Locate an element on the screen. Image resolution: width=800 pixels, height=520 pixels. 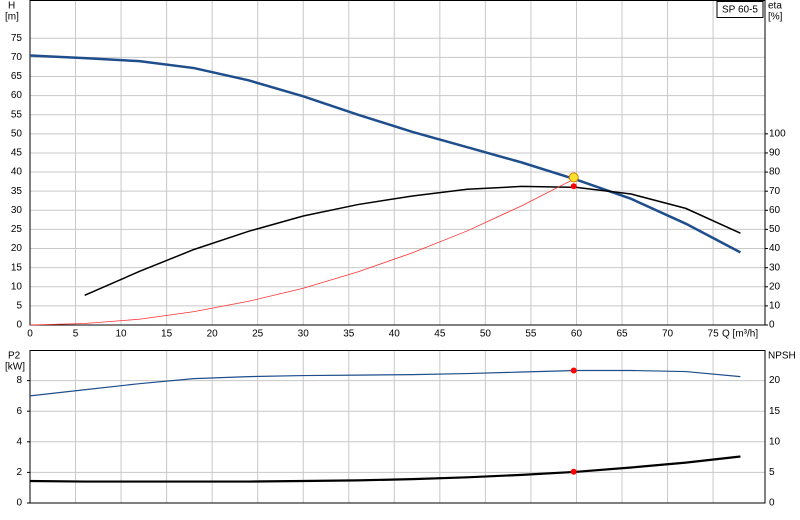
y-tick-label: 10 is located at coordinates (17, 286).